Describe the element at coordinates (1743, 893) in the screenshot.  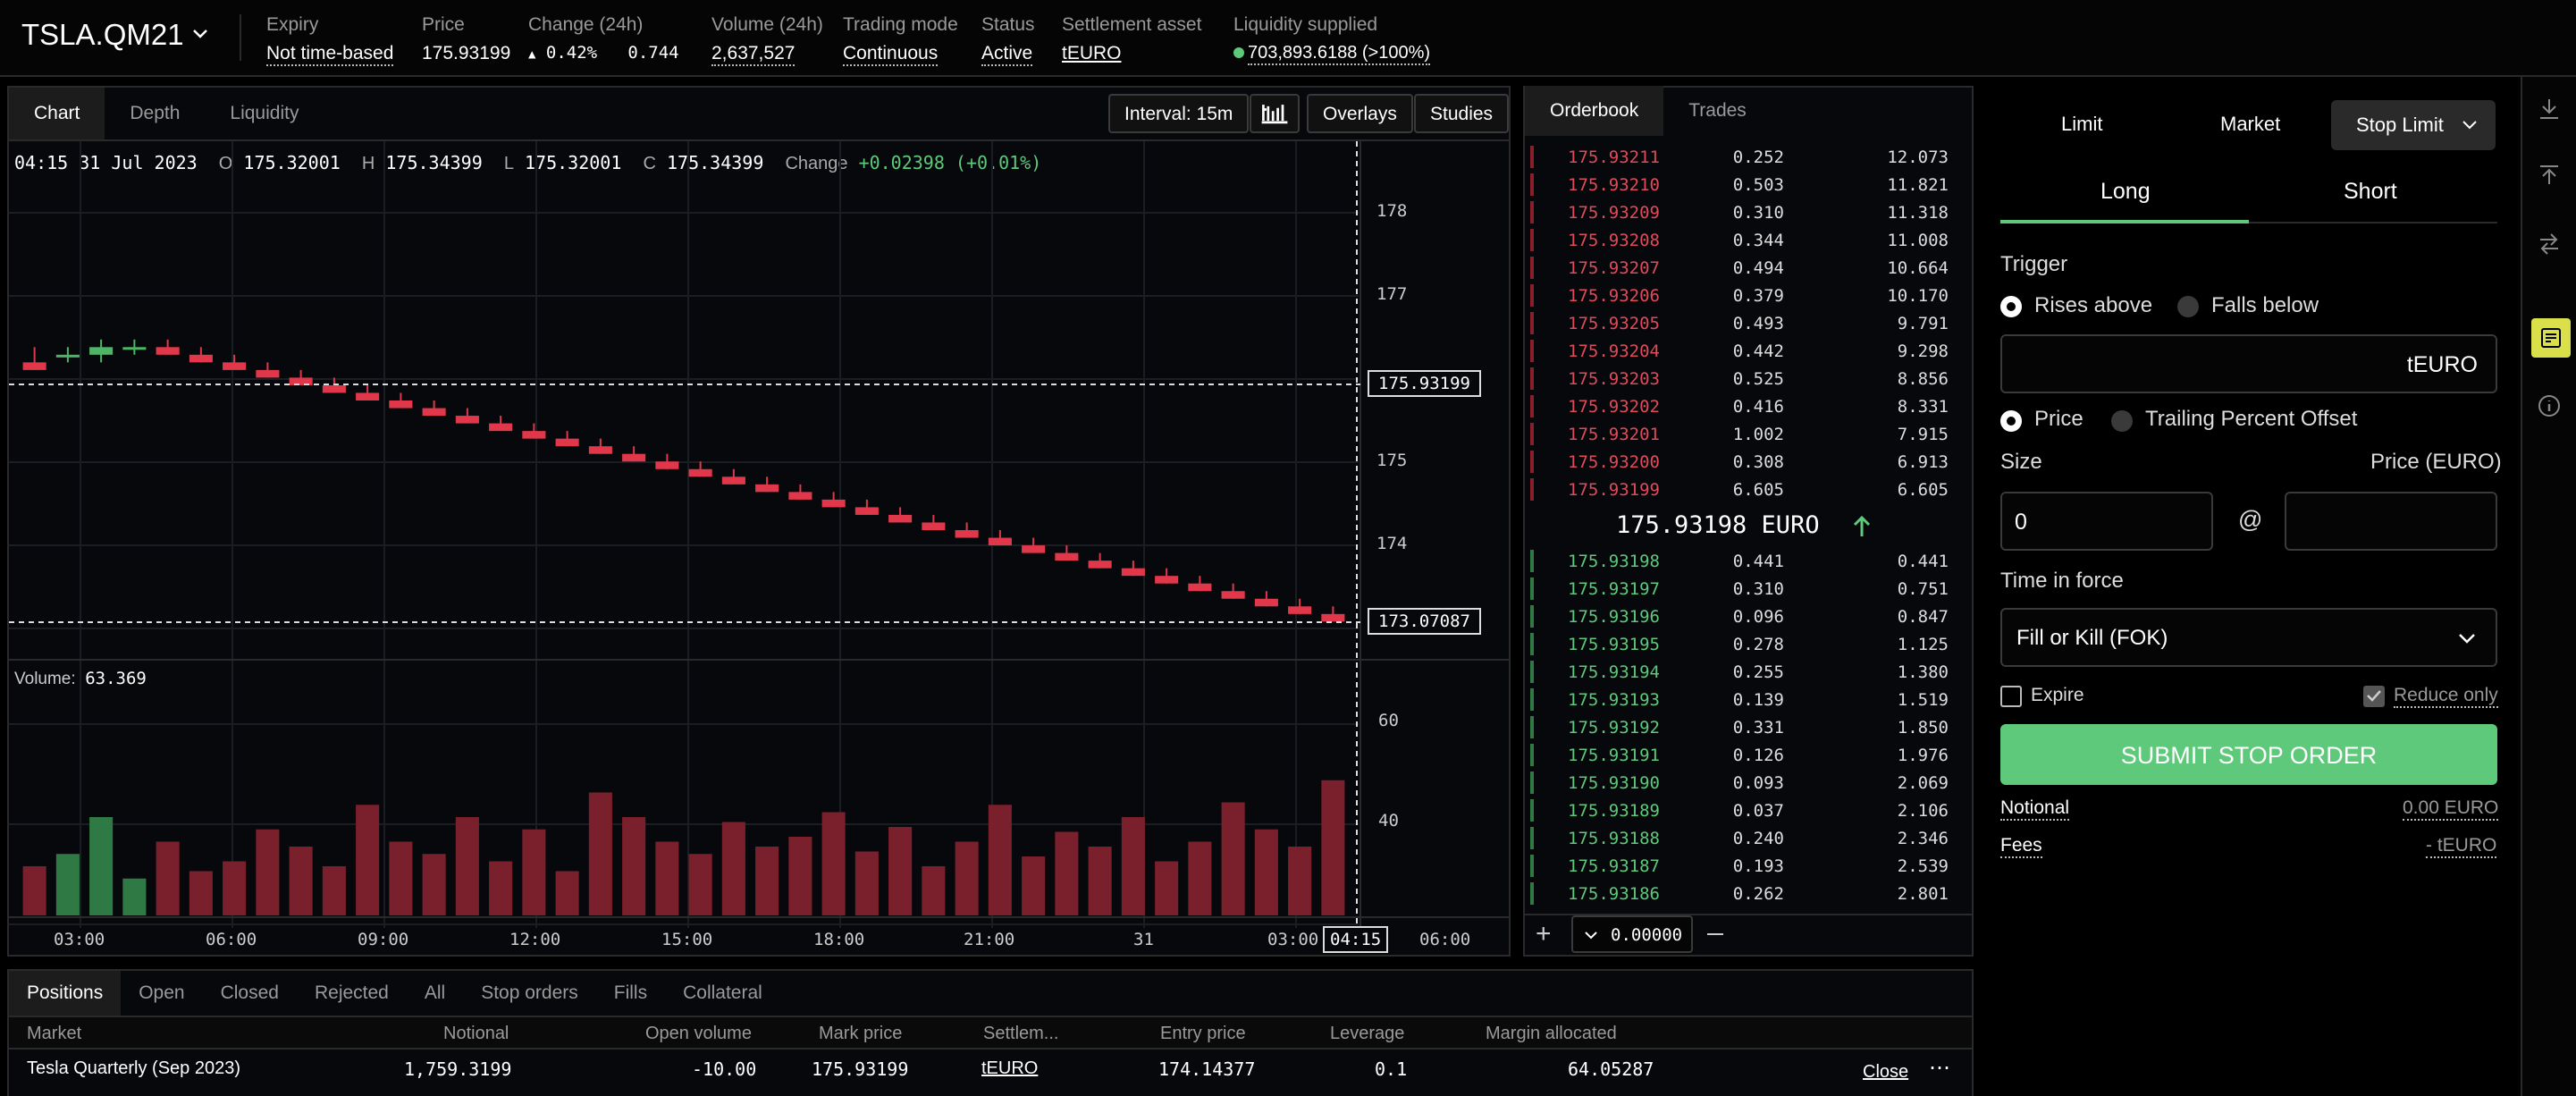
I see `orderbook-row: 175.93186 0.262 2.801` at that location.